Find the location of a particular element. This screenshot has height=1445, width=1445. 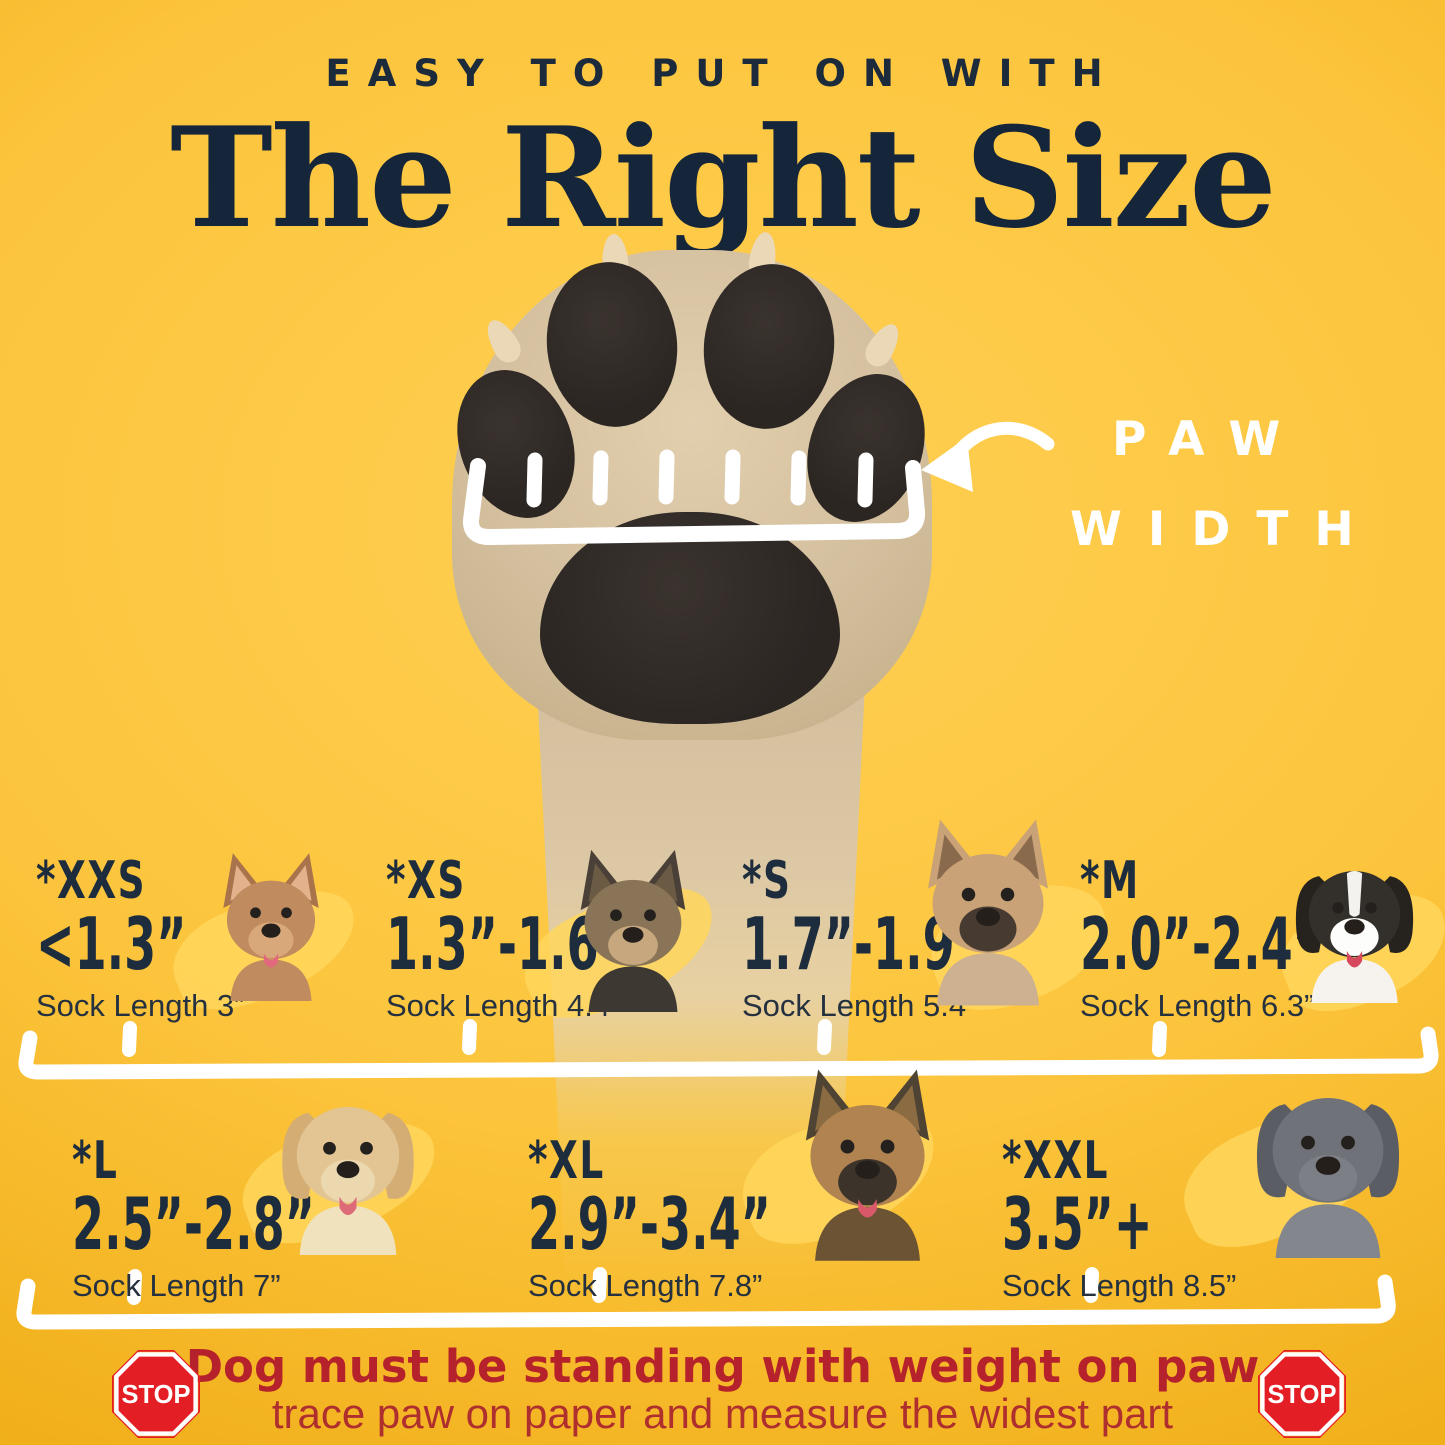

sock-length: Sock Length 6.3” is located at coordinates (1197, 1005).